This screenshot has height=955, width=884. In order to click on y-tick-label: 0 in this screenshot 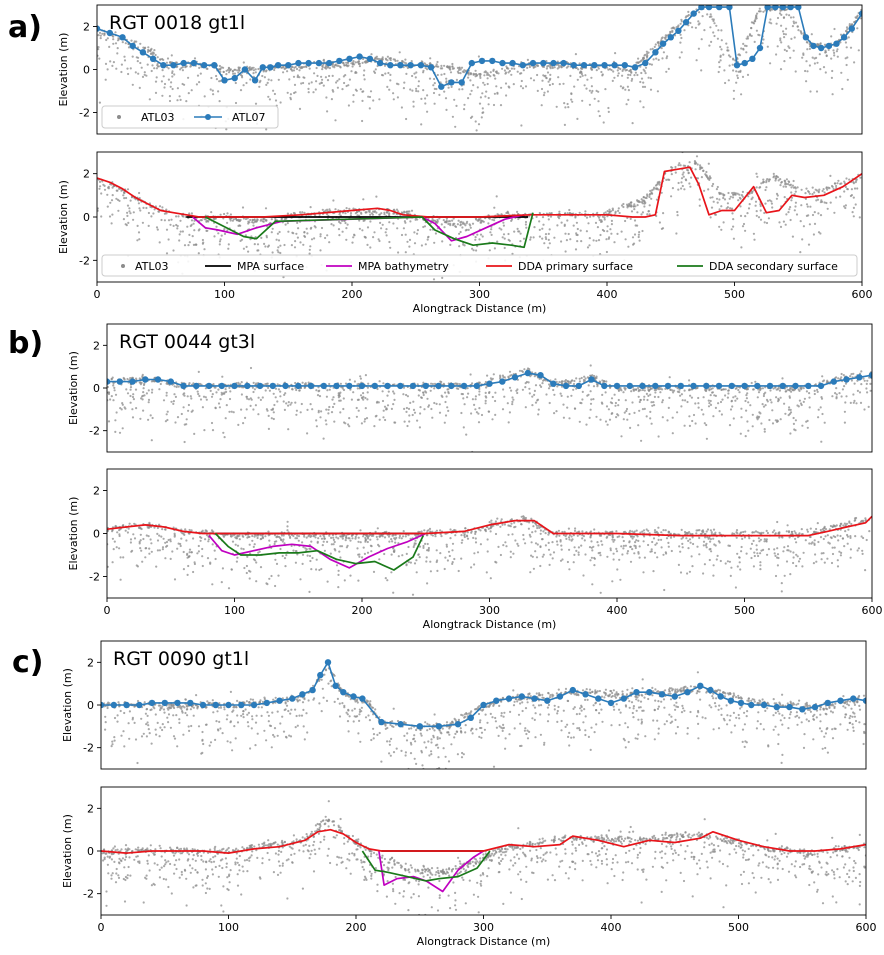, I will do `click(86, 70)`.